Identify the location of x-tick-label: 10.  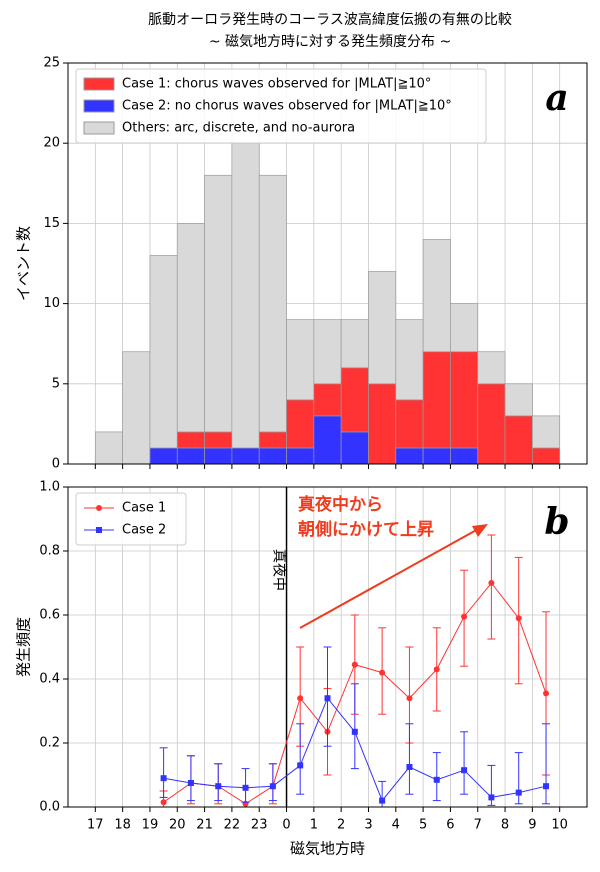
(559, 825).